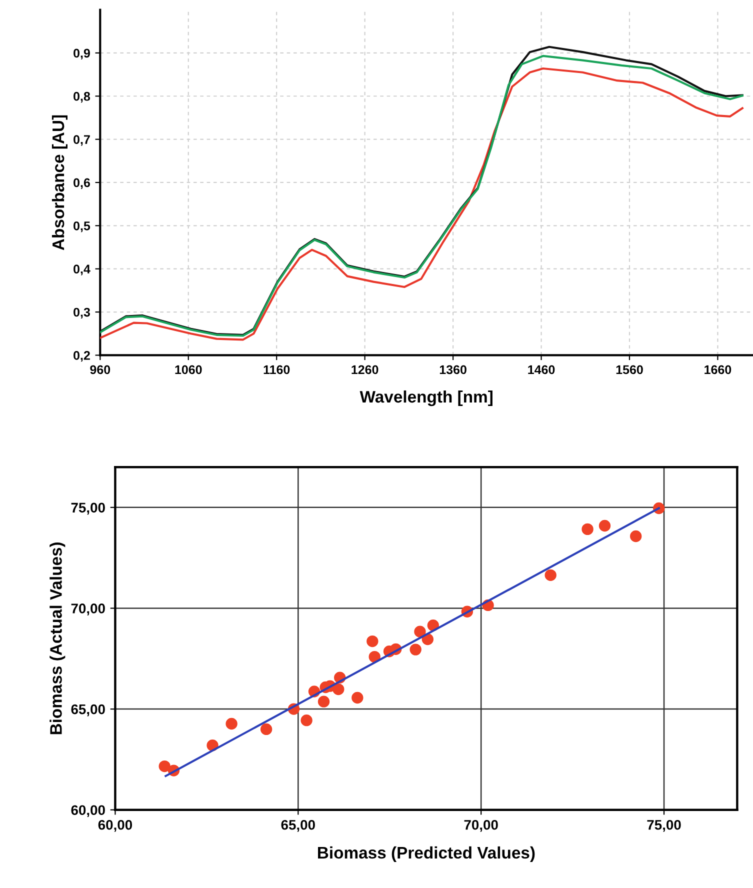 This screenshot has height=888, width=753. What do you see at coordinates (88, 508) in the screenshot?
I see `y-tick-label: 75,00` at bounding box center [88, 508].